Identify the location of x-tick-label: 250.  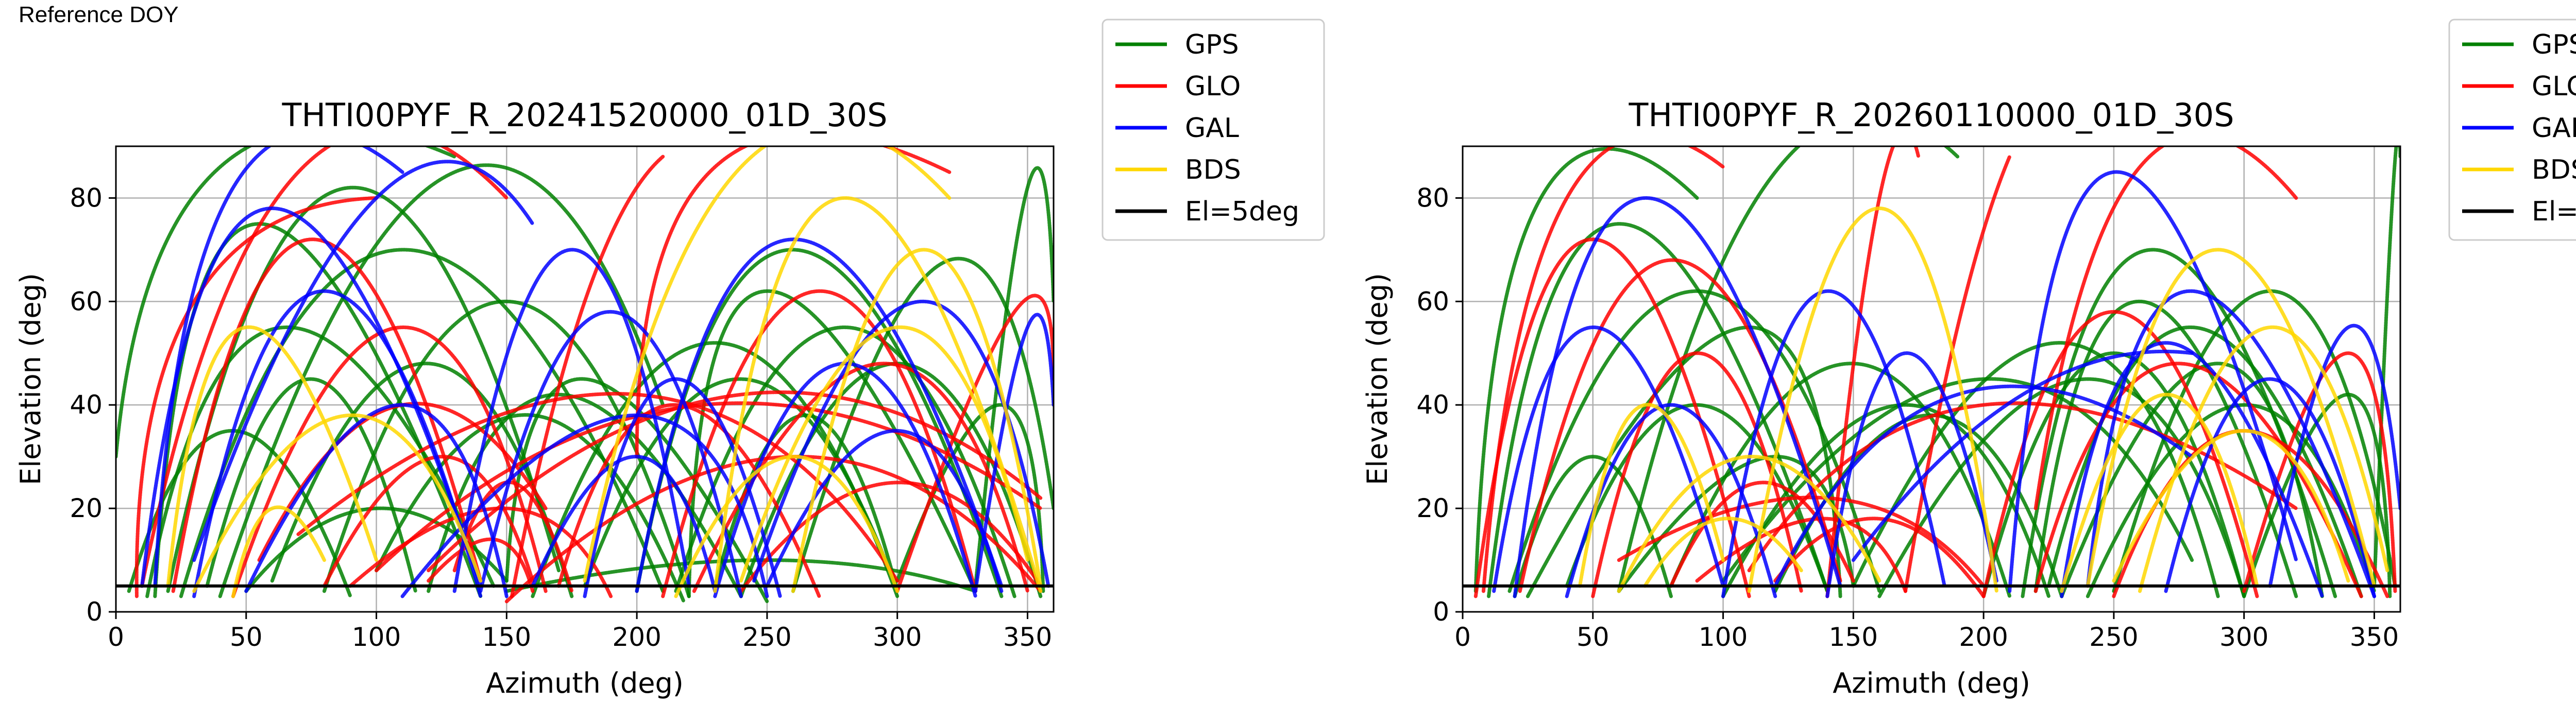
(2113, 637).